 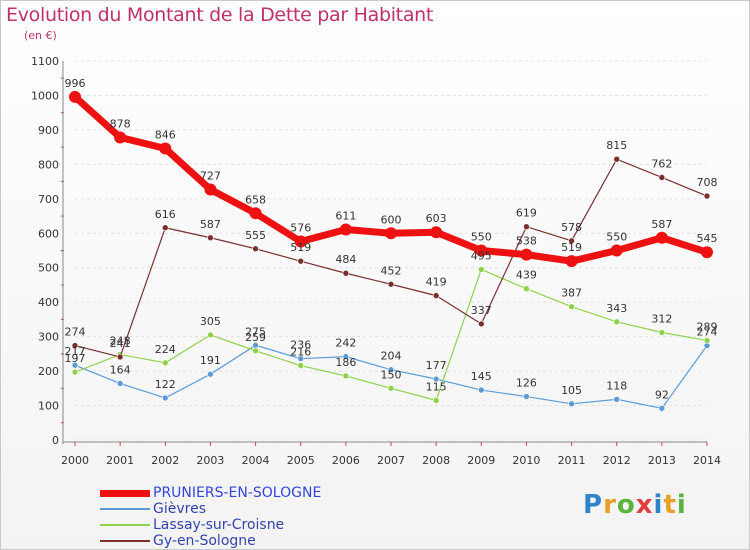 I want to click on data-label: 616, so click(x=165, y=214).